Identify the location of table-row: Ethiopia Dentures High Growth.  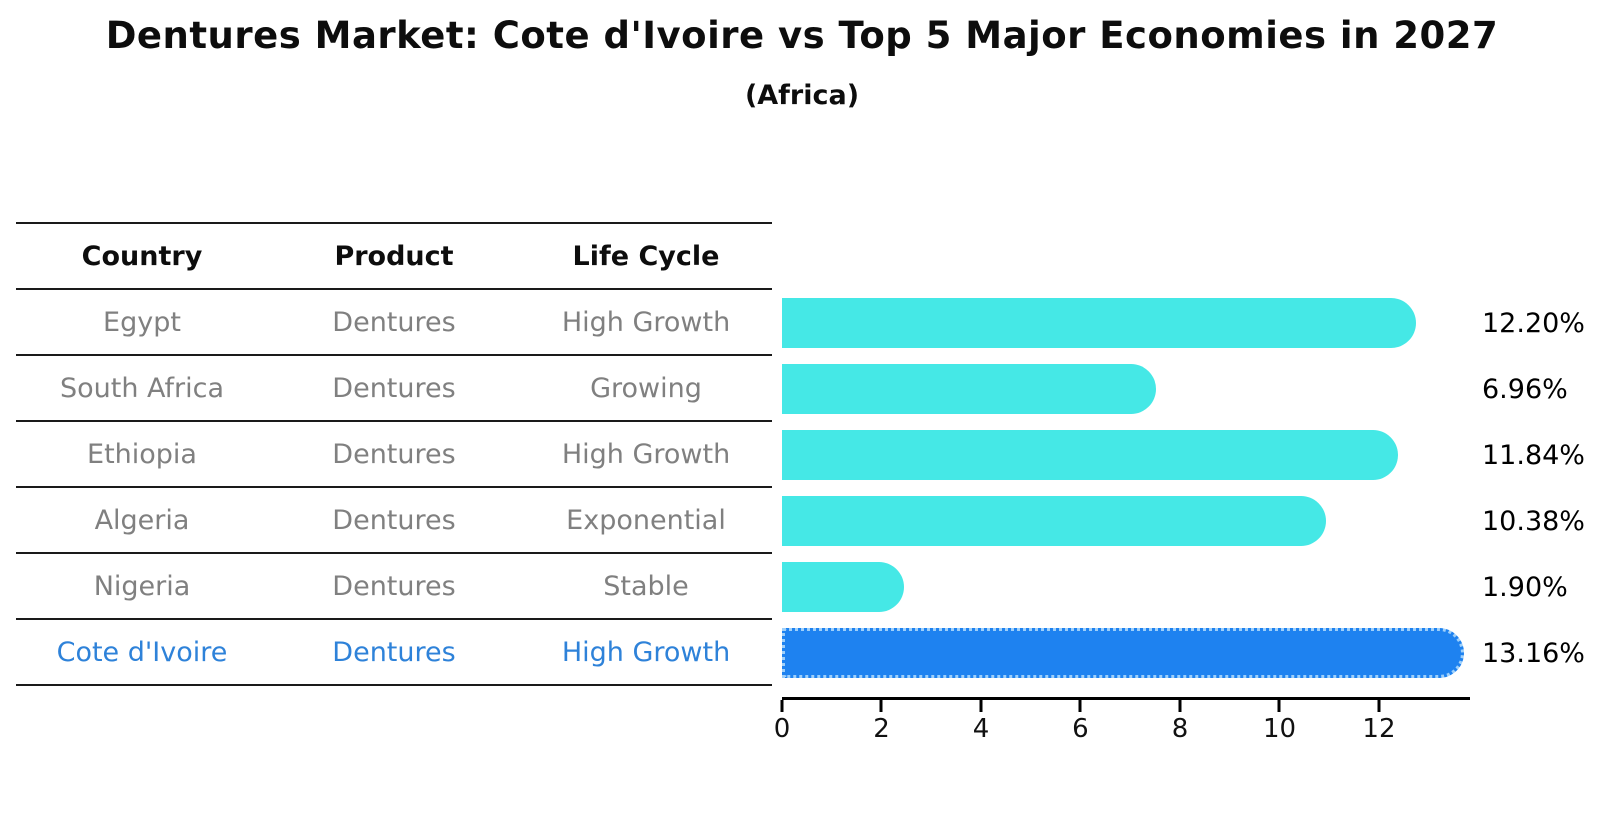
(394, 455).